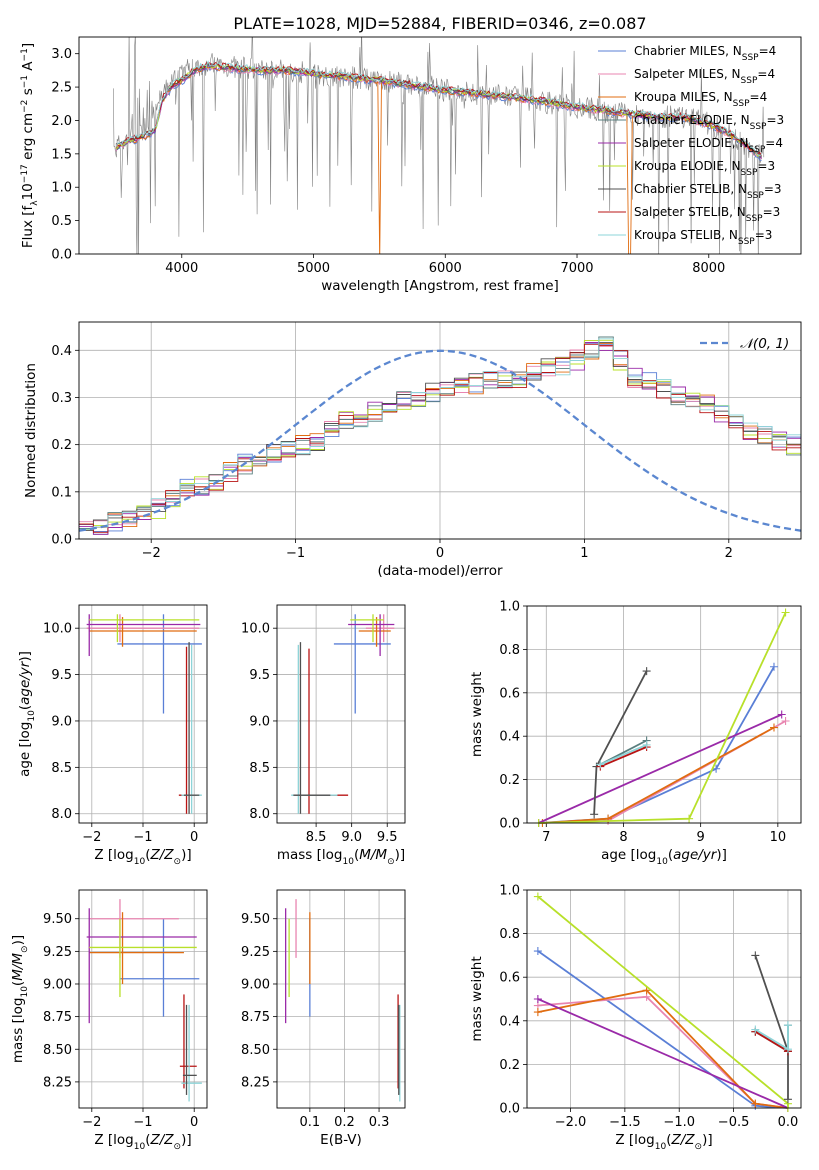  I want to click on y-tick-label: 0.4, so click(509, 737).